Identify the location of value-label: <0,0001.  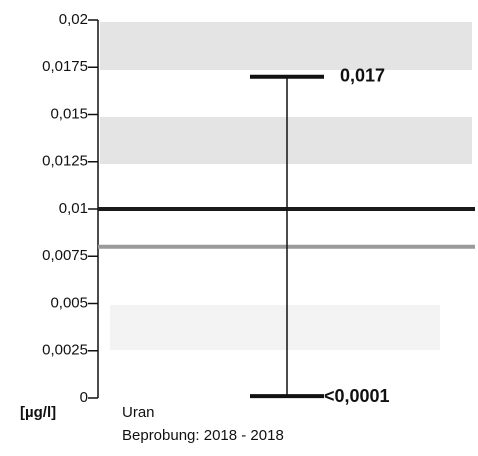
(357, 396).